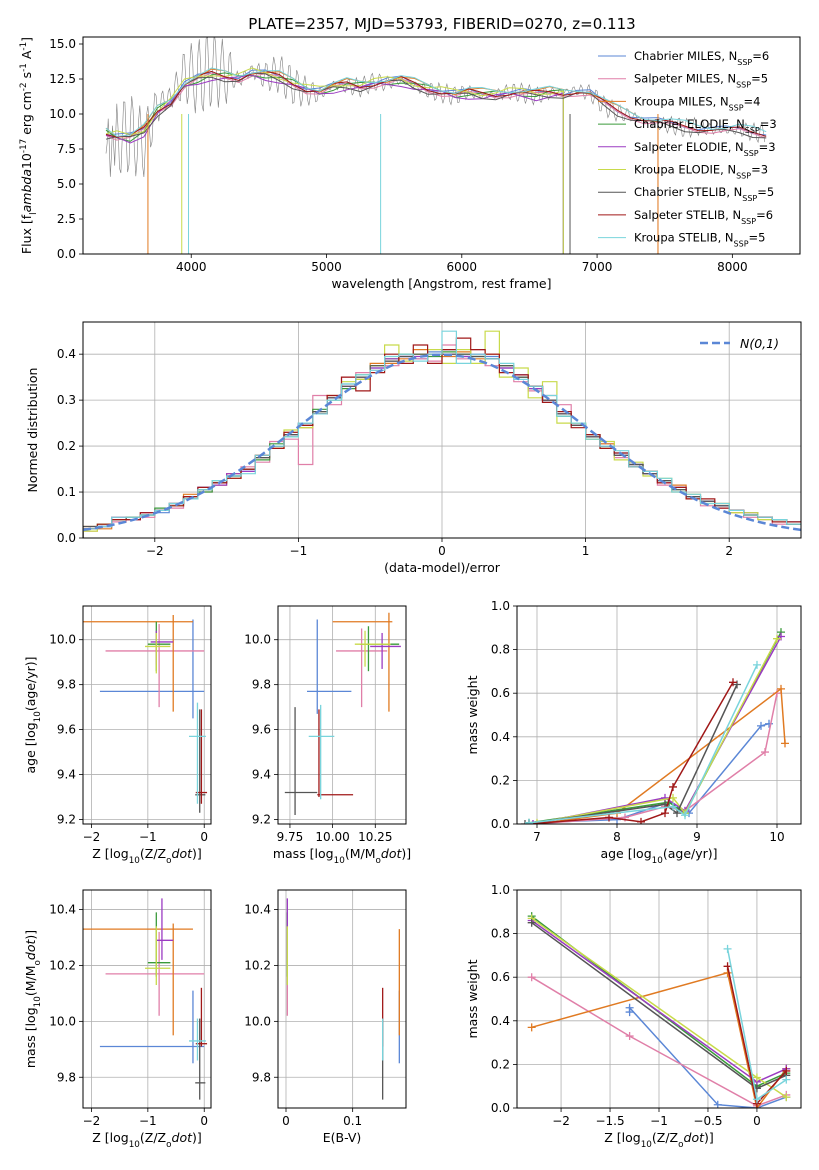 Image resolution: width=819 pixels, height=1170 pixels. I want to click on y-tick-label: 0.1, so click(66, 492).